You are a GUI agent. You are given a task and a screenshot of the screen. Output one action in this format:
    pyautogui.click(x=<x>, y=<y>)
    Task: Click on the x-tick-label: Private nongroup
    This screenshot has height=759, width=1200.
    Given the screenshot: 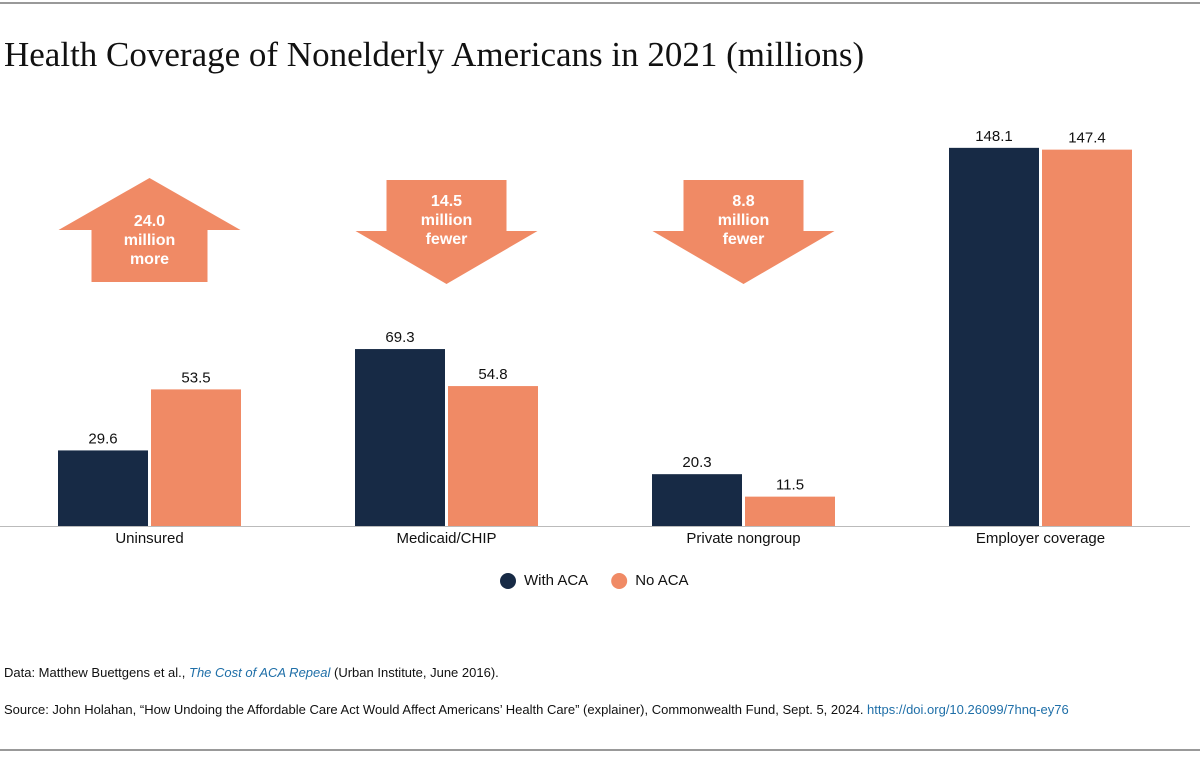 What is the action you would take?
    pyautogui.click(x=743, y=538)
    